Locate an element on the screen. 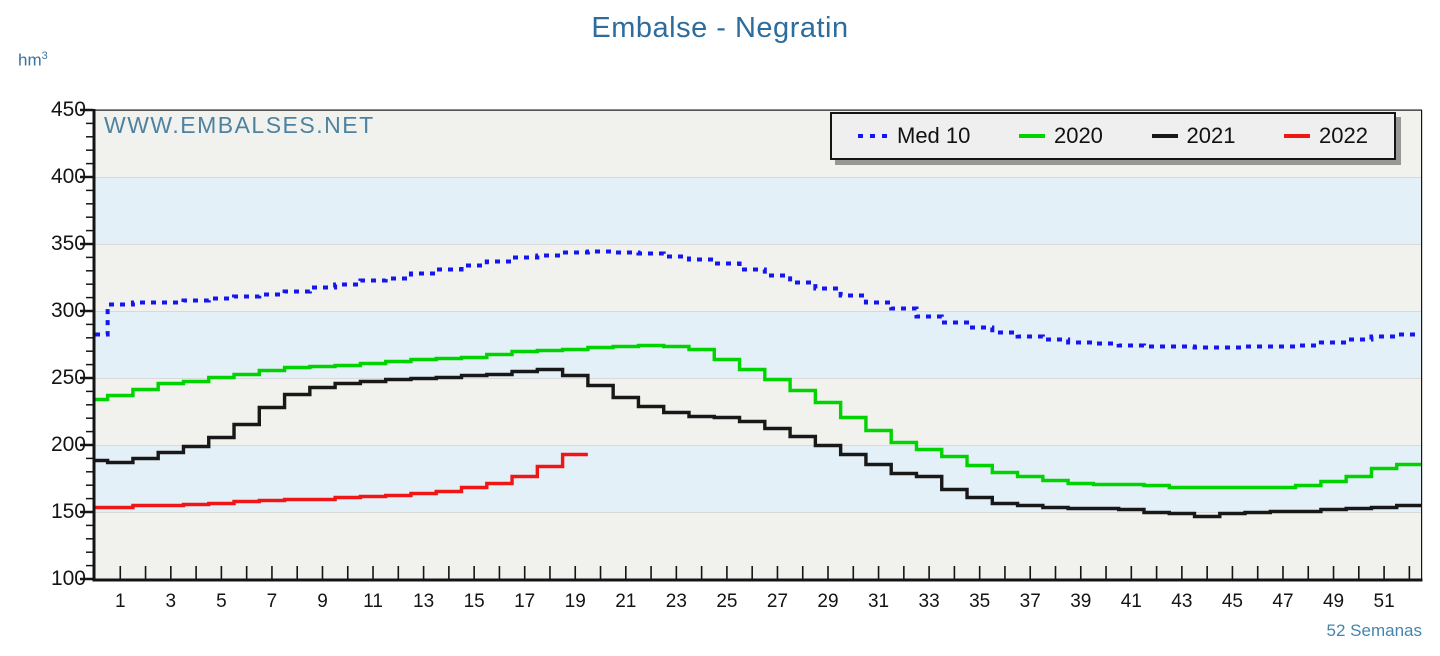 Image resolution: width=1440 pixels, height=656 pixels. legend-item-2021: 2021 is located at coordinates (1193, 136).